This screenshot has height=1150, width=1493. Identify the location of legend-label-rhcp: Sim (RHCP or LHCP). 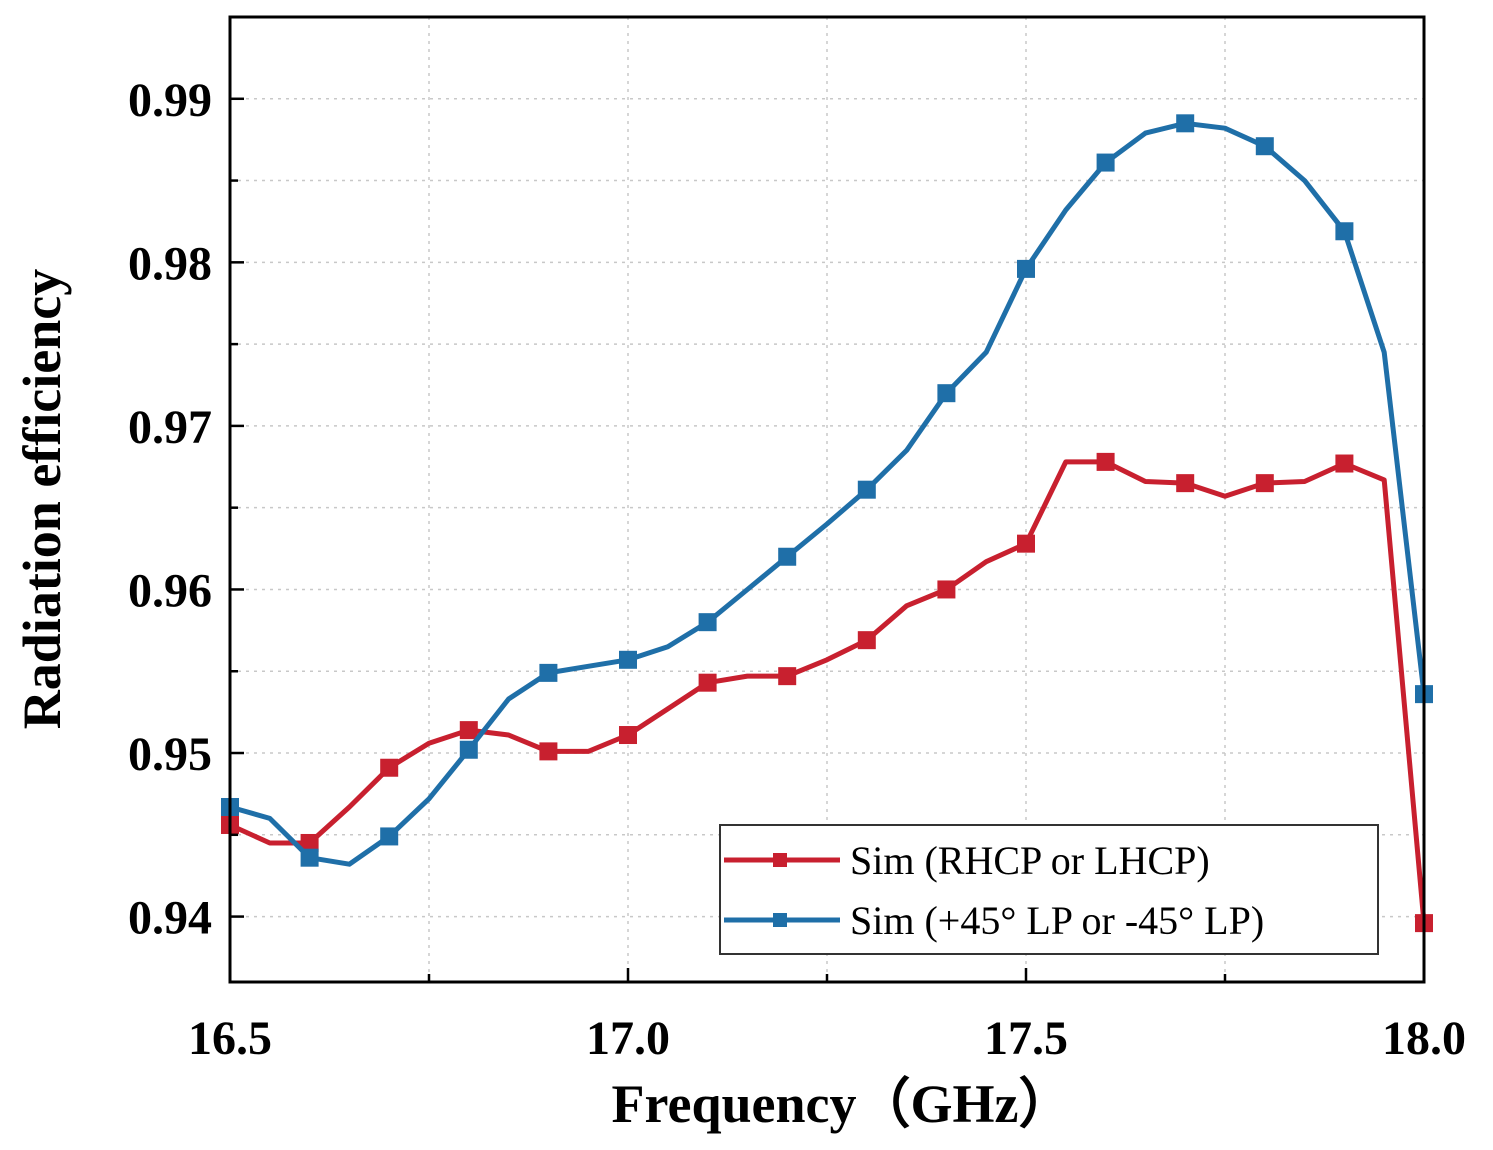
(1030, 860).